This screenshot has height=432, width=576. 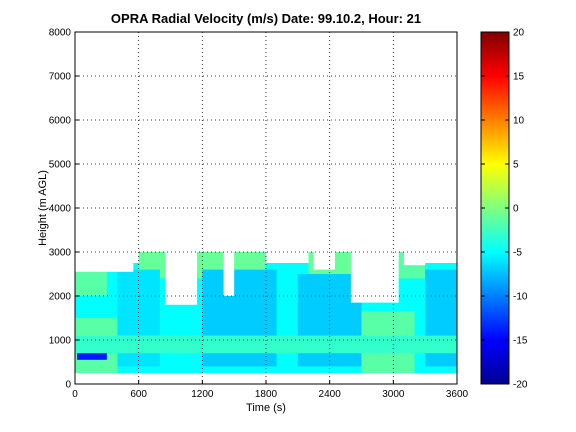 What do you see at coordinates (60, 253) in the screenshot?
I see `y-tick-label: 3000` at bounding box center [60, 253].